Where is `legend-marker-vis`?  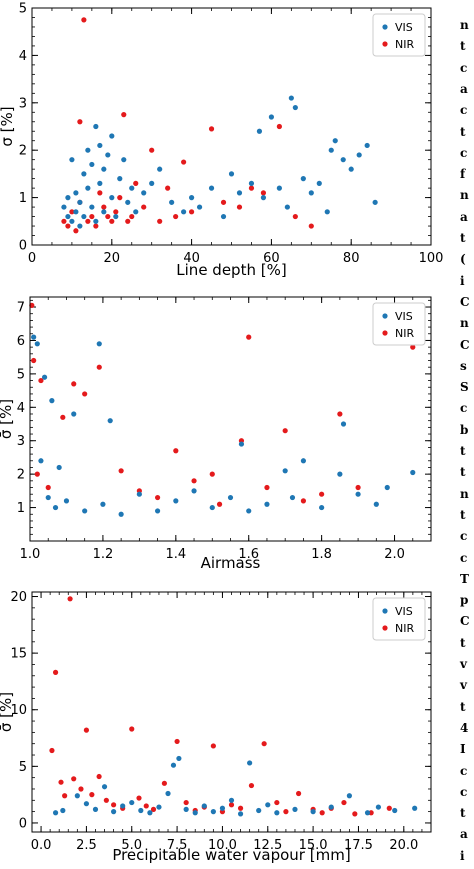
legend-marker-vis is located at coordinates (385, 27).